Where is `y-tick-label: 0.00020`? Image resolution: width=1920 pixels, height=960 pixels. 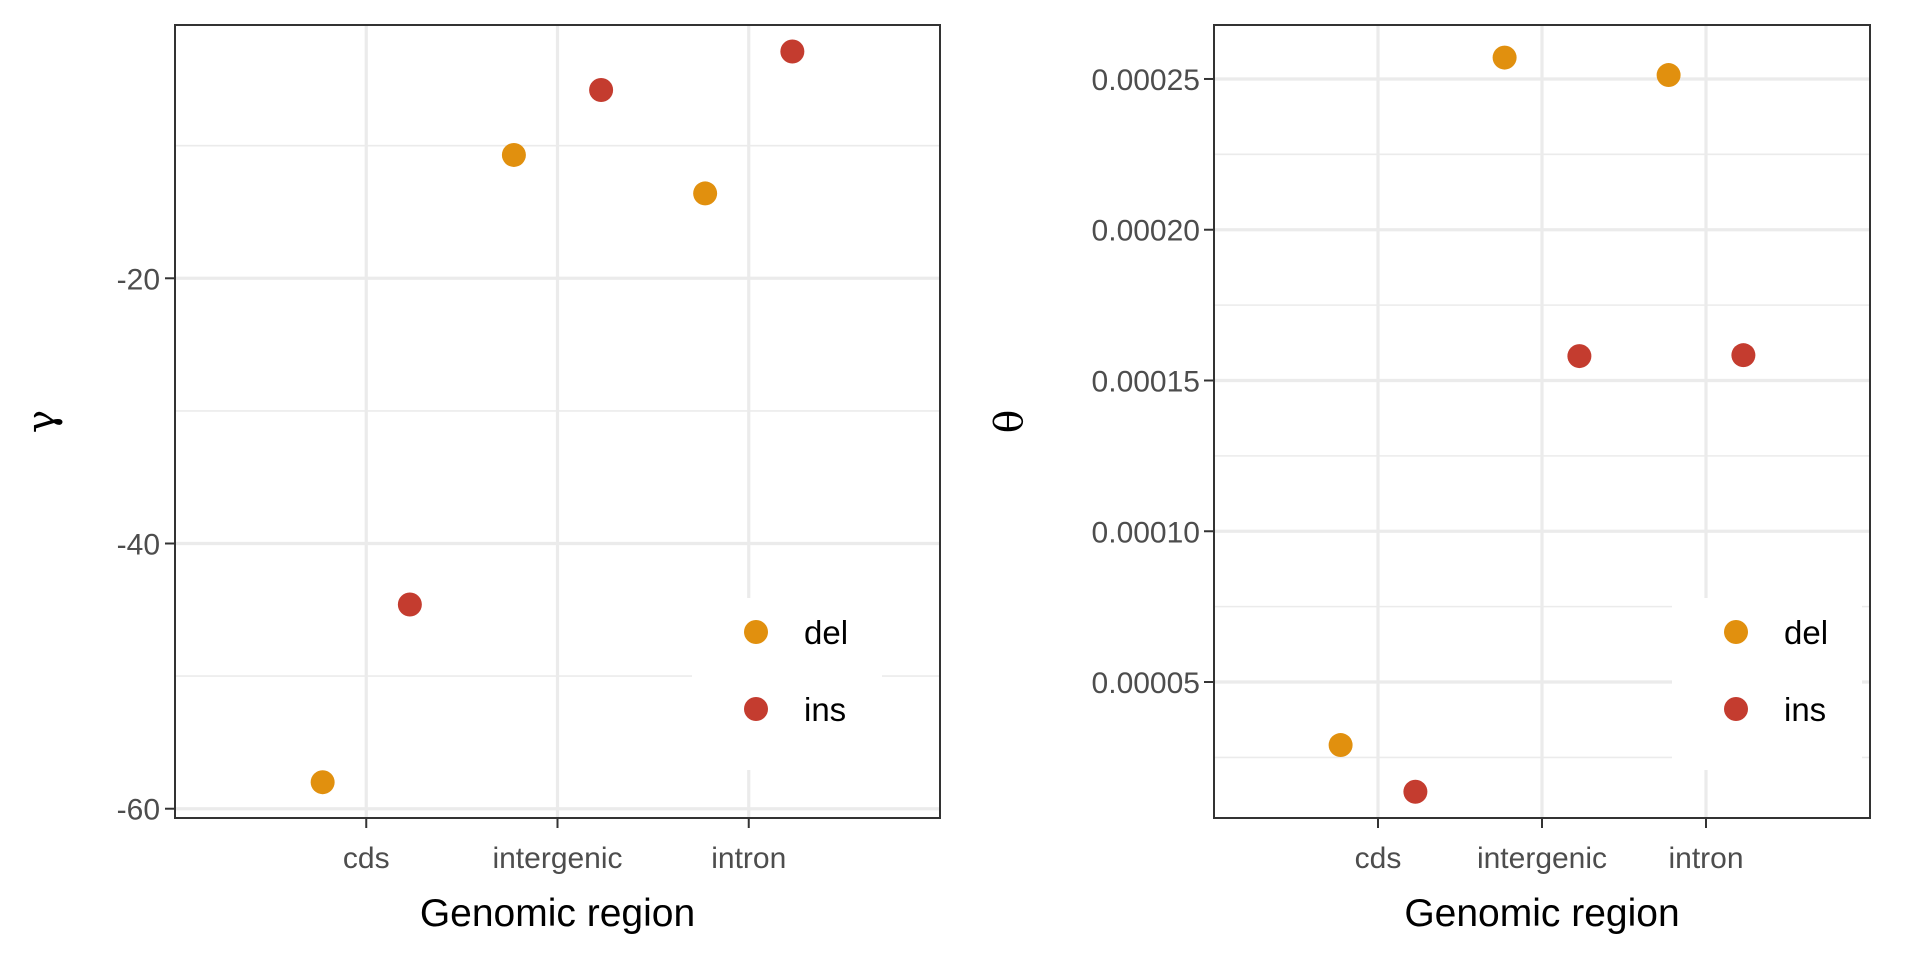 y-tick-label: 0.00020 is located at coordinates (1146, 231).